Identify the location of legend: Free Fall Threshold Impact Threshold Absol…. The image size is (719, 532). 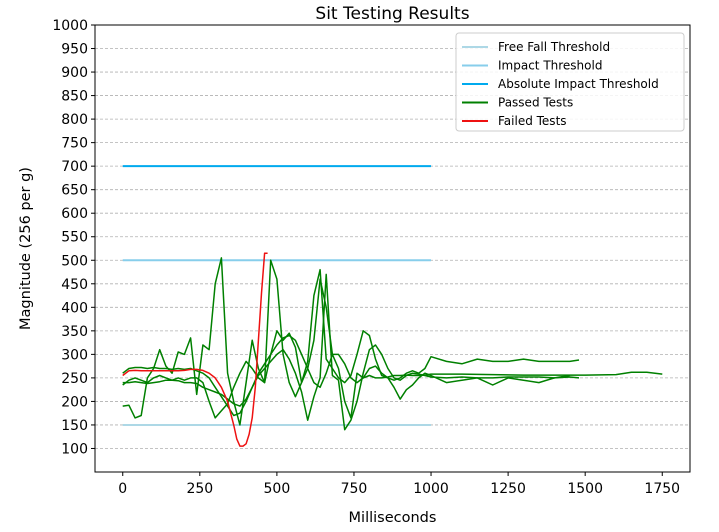
(570, 82).